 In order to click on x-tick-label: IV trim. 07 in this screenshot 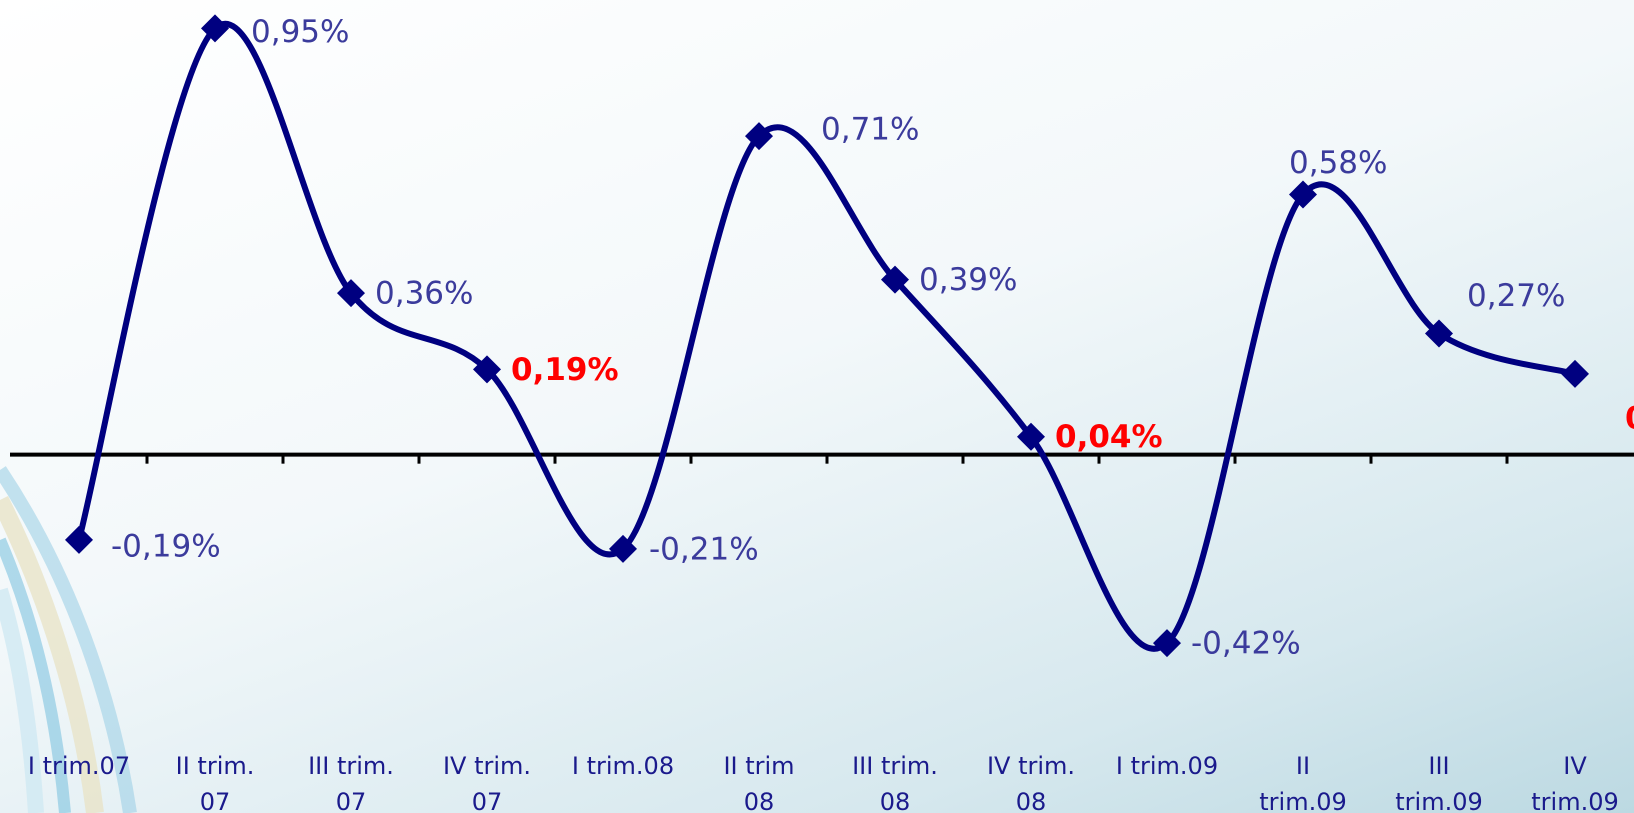, I will do `click(487, 782)`.